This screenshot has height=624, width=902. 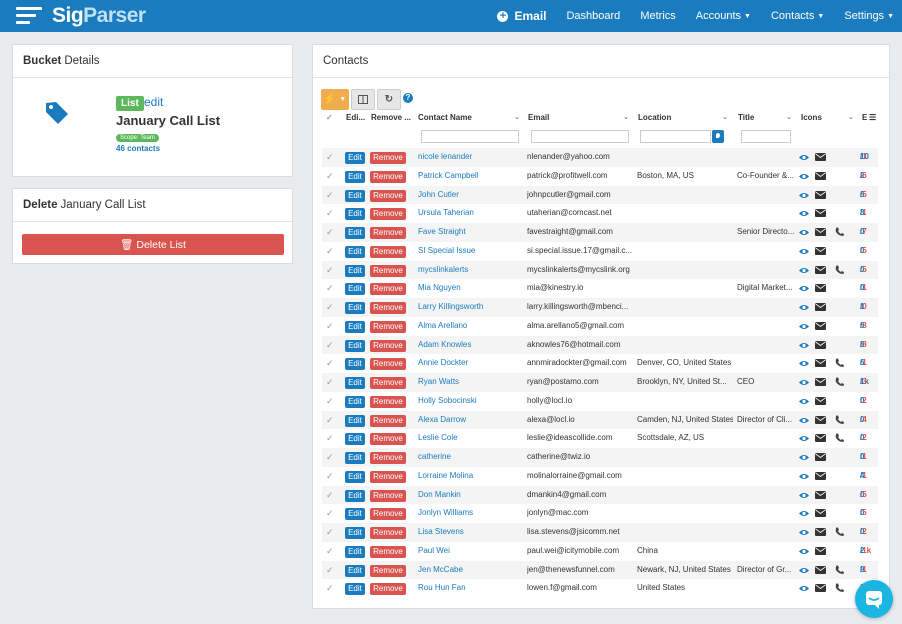 I want to click on location-filter-input, so click(x=675, y=136).